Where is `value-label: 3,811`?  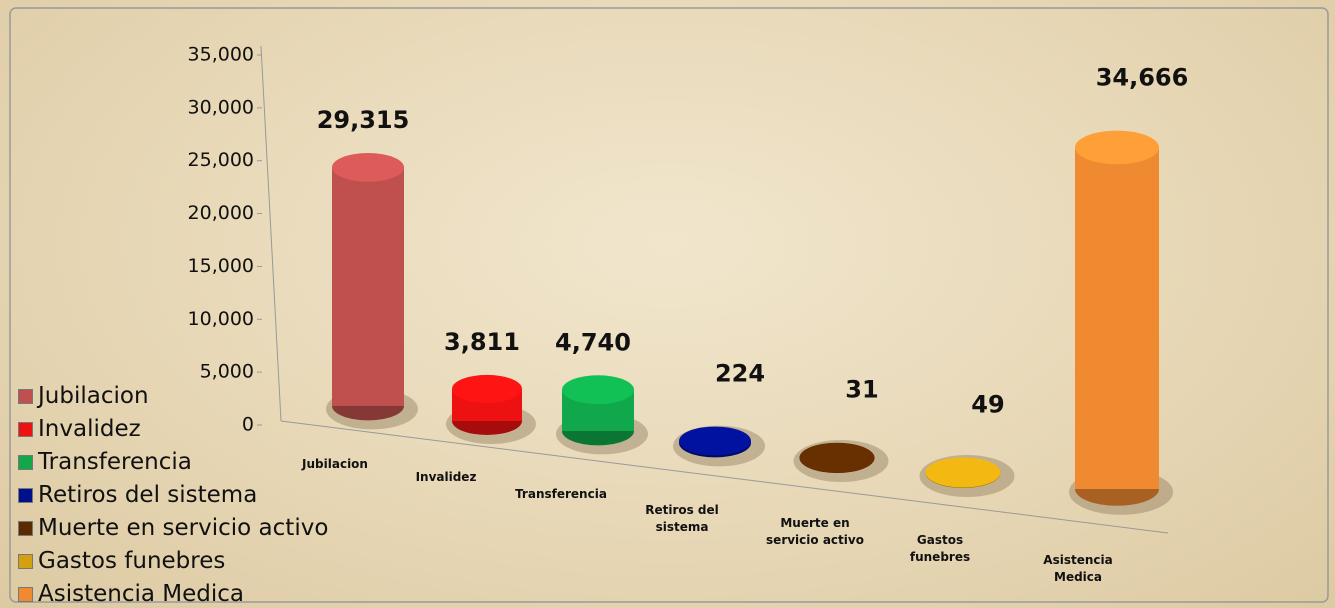
value-label: 3,811 is located at coordinates (482, 342).